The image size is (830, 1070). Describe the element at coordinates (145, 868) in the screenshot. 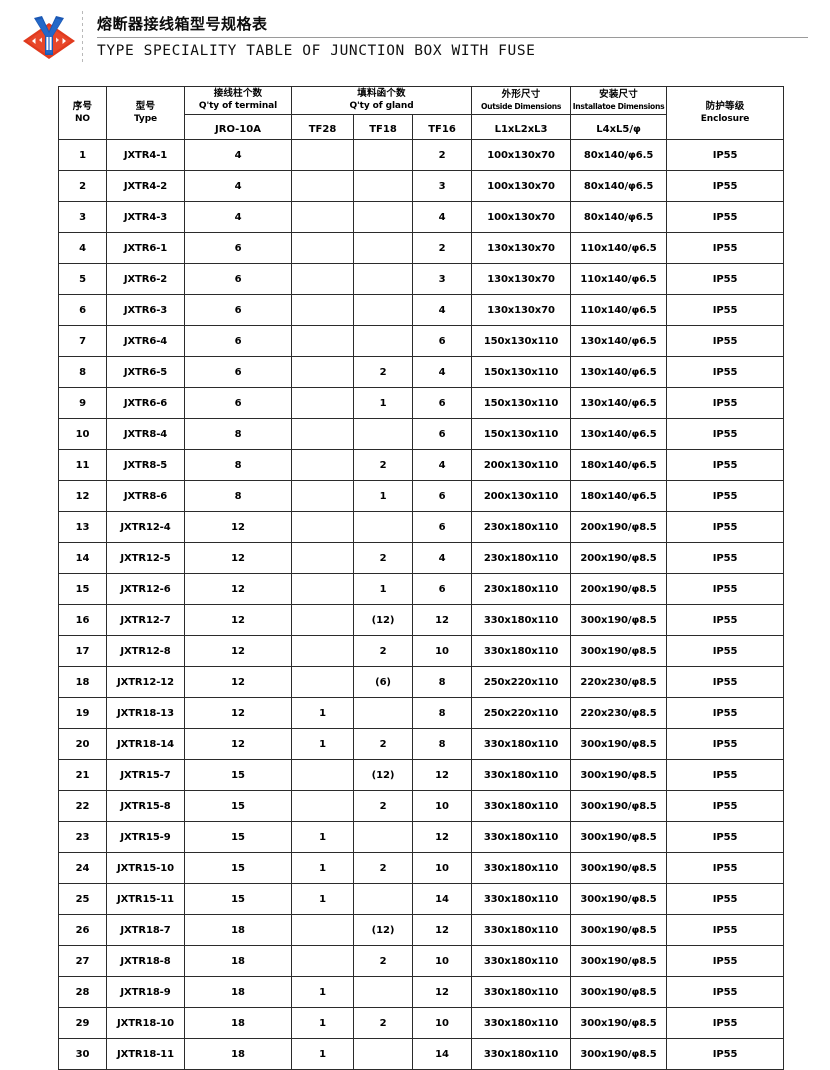

I see `cell-type: JXTR15-10` at that location.